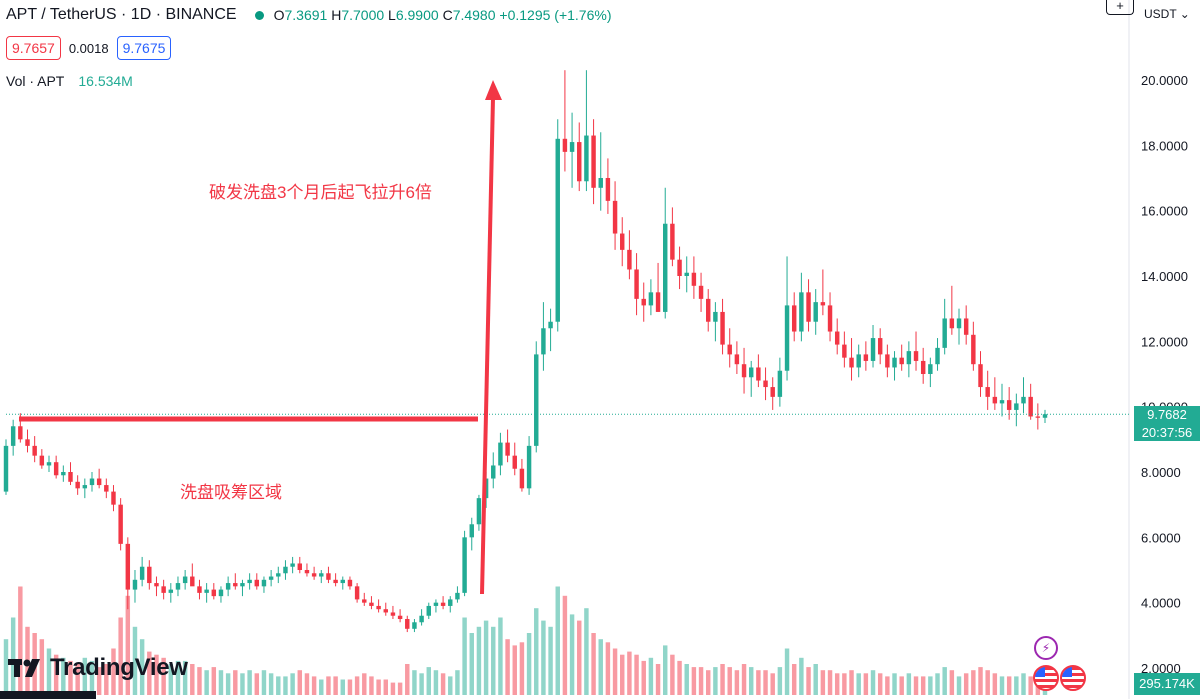 The height and width of the screenshot is (699, 1200). What do you see at coordinates (259, 15) in the screenshot?
I see `market-status-icon` at bounding box center [259, 15].